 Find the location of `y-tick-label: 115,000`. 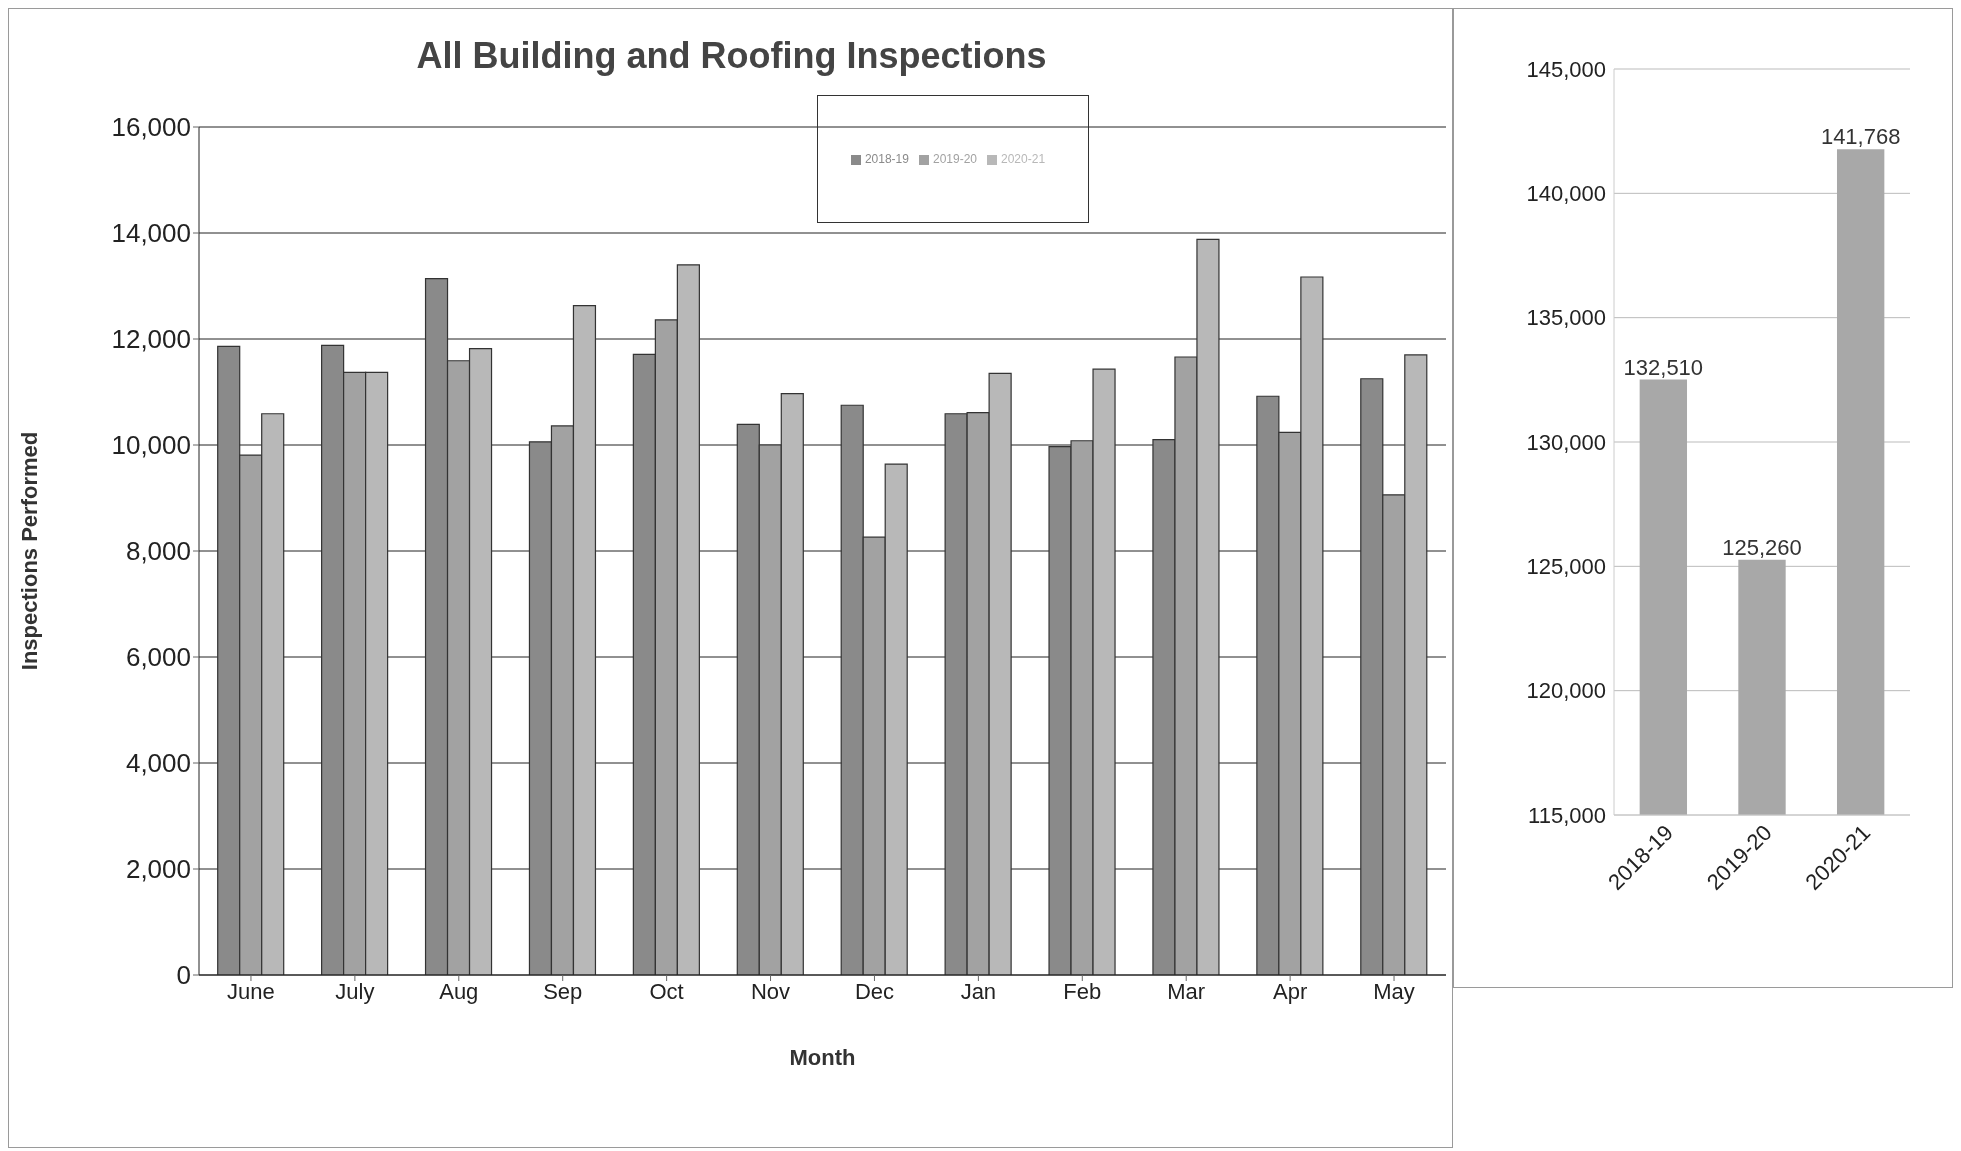

y-tick-label: 115,000 is located at coordinates (1567, 815).